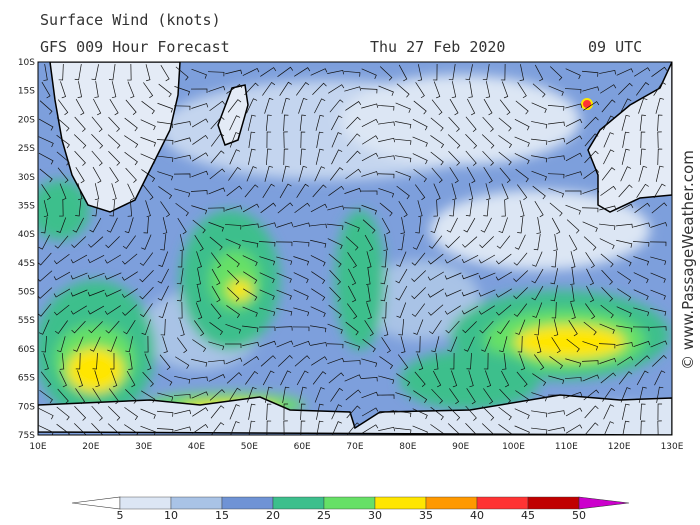 The width and height of the screenshot is (700, 525). What do you see at coordinates (233, 115) in the screenshot?
I see `madagascar` at bounding box center [233, 115].